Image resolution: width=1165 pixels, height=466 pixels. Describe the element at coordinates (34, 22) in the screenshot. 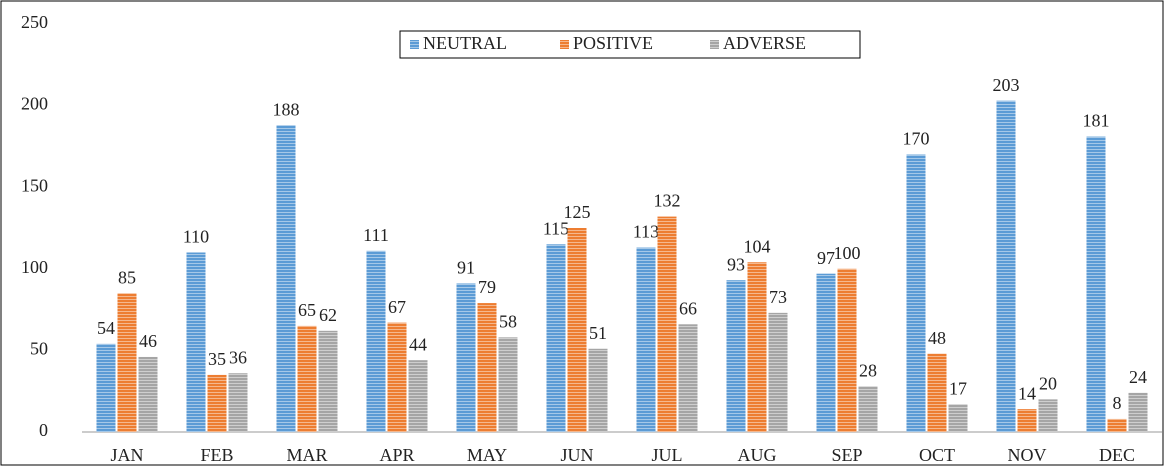

I see `y-tick-label: 250` at that location.